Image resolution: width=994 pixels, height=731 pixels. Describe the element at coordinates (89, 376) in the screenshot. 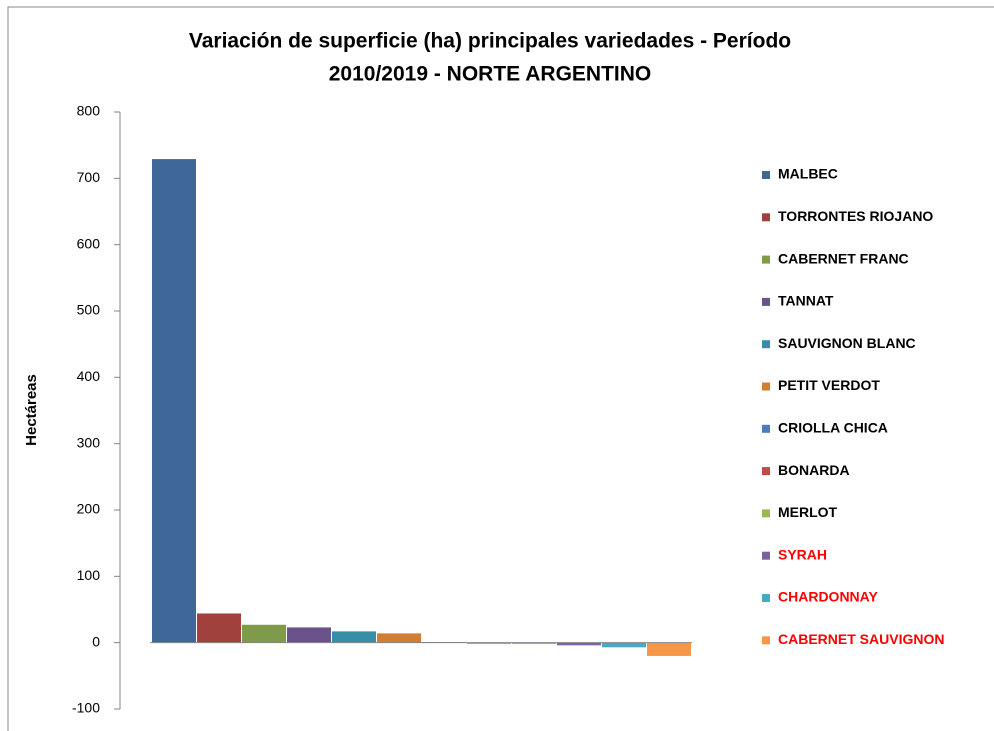

I see `y-tick-label: 400` at that location.